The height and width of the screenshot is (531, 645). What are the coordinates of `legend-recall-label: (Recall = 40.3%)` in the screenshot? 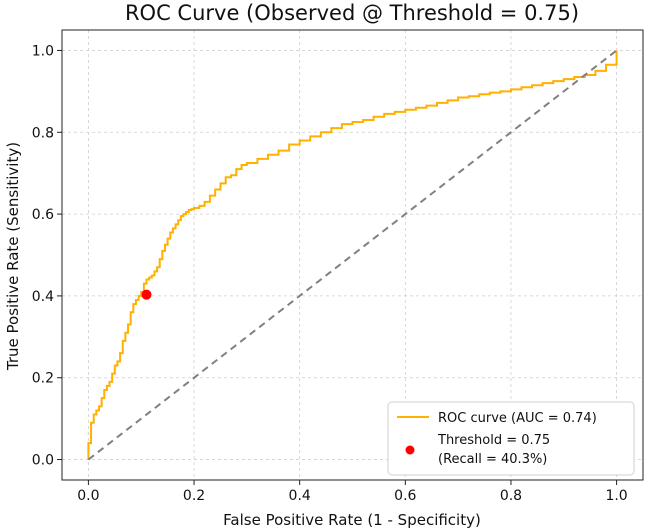 It's located at (492, 459).